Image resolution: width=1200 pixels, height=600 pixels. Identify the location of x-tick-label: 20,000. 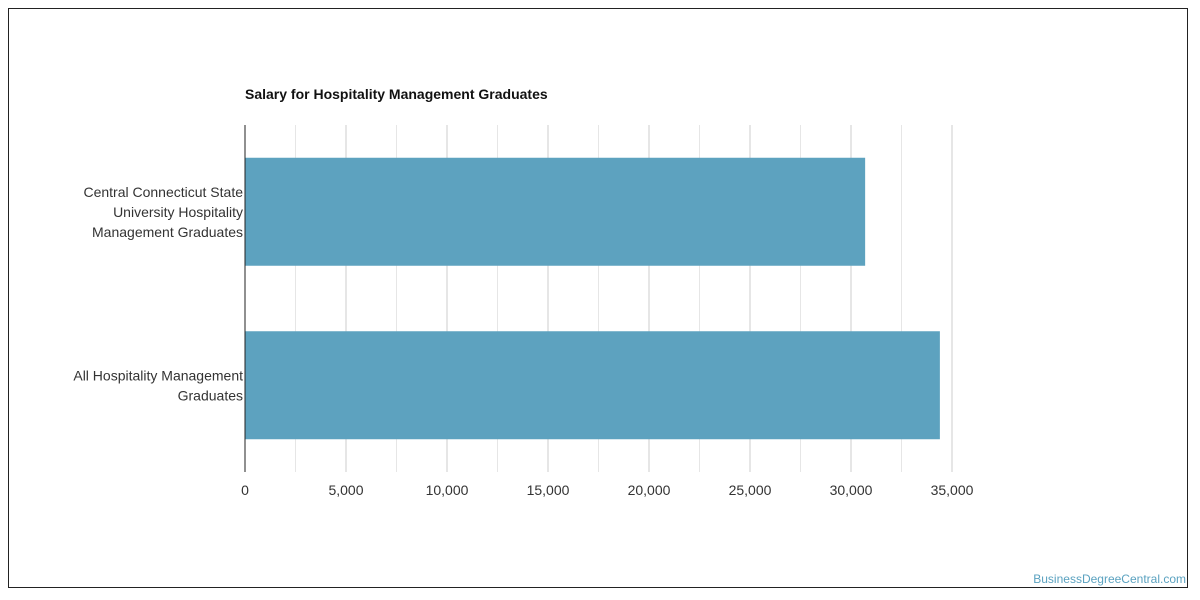
(649, 490).